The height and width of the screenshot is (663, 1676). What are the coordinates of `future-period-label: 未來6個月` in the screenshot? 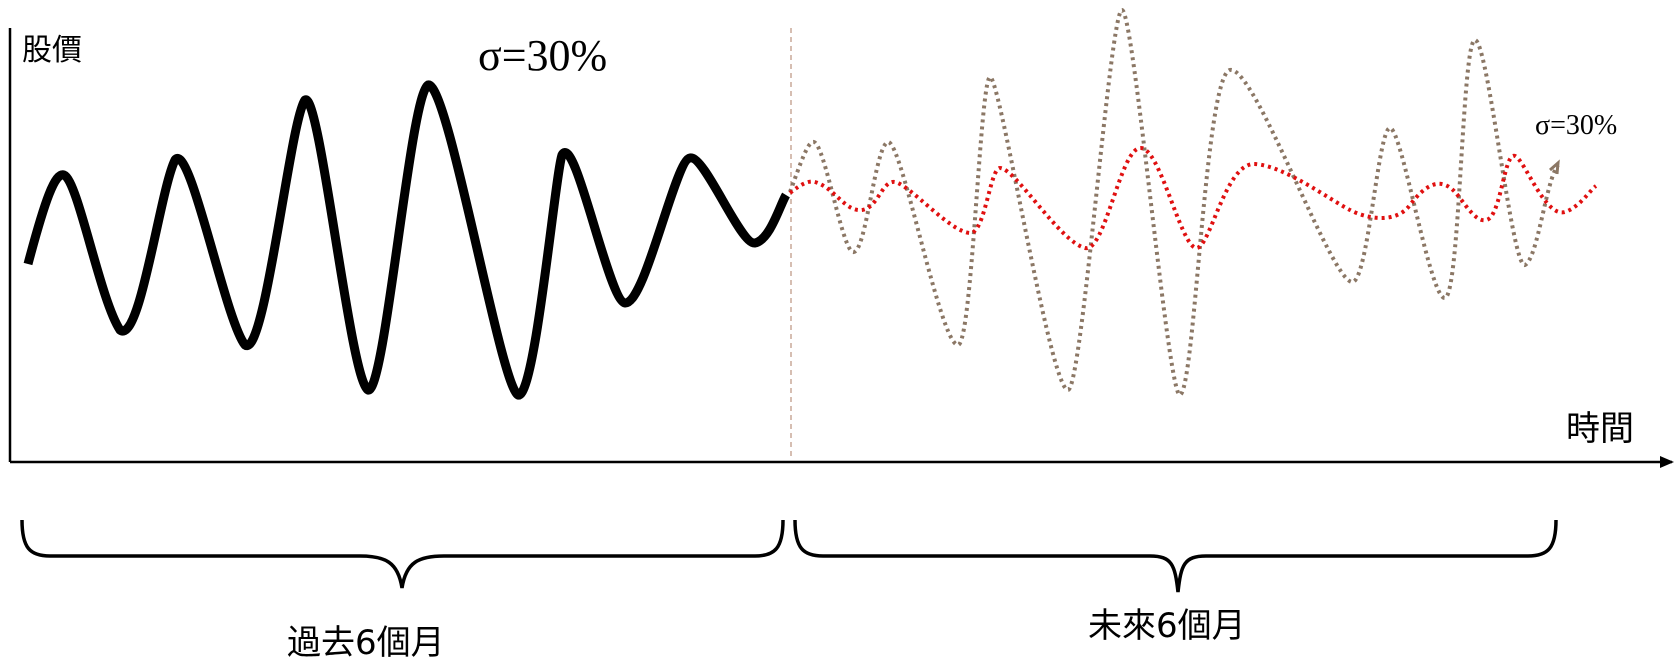 It's located at (1167, 626).